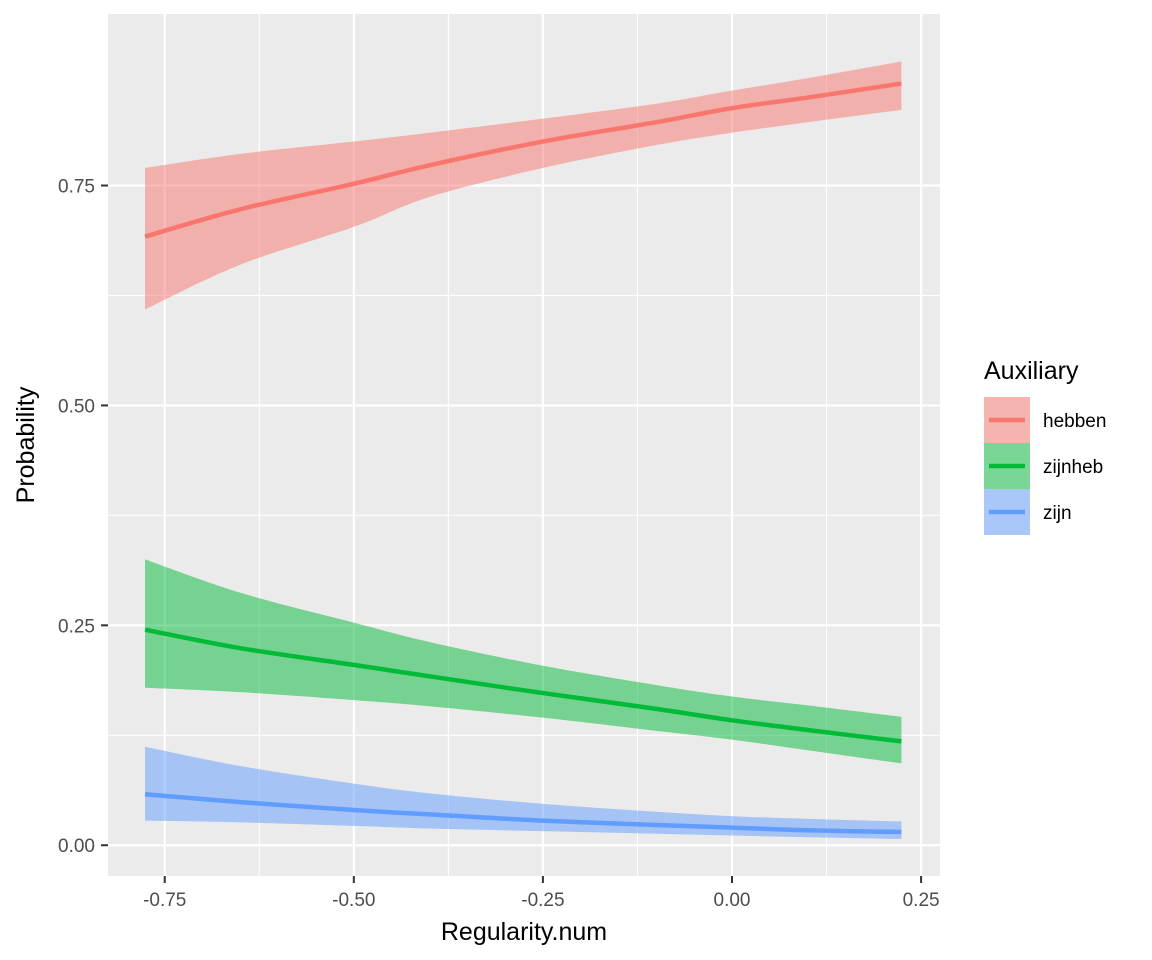  What do you see at coordinates (76, 626) in the screenshot?
I see `y-tick-label: 0.25` at bounding box center [76, 626].